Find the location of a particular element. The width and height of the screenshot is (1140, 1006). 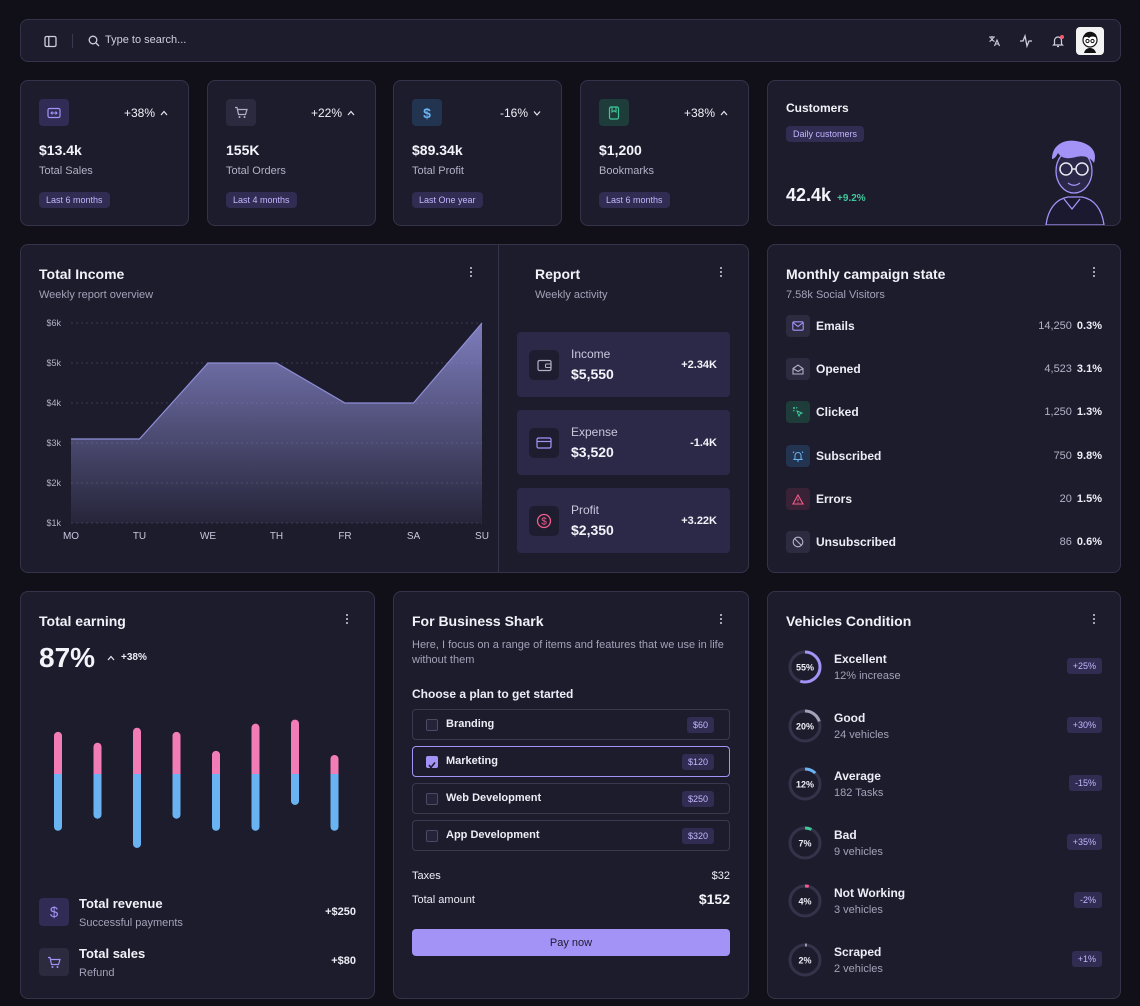

customers-title: Customers is located at coordinates (817, 108).